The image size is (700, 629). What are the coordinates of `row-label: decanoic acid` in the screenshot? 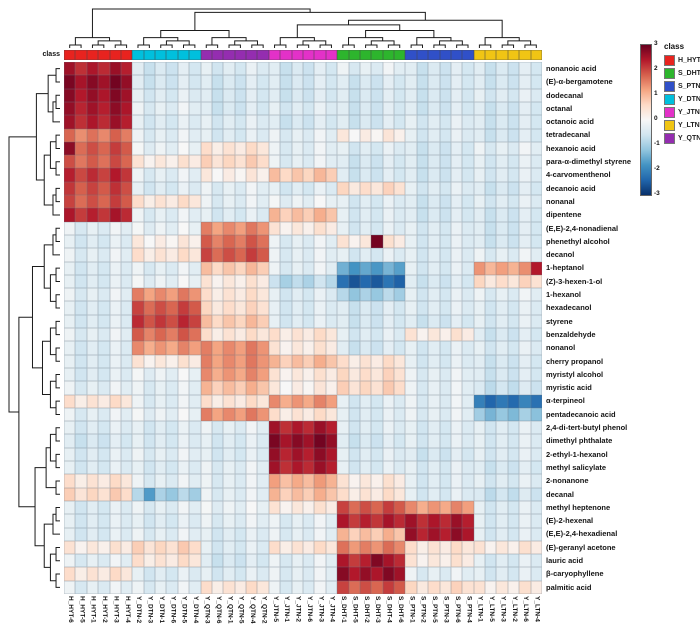 It's located at (571, 188).